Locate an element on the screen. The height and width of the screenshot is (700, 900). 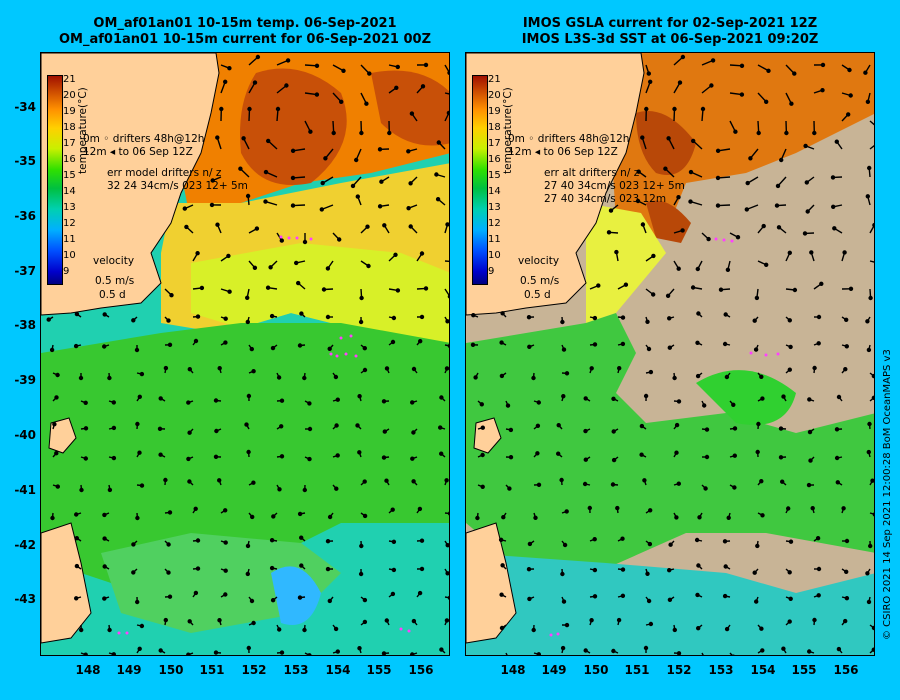
lat-label: -36 is located at coordinates (25, 216).